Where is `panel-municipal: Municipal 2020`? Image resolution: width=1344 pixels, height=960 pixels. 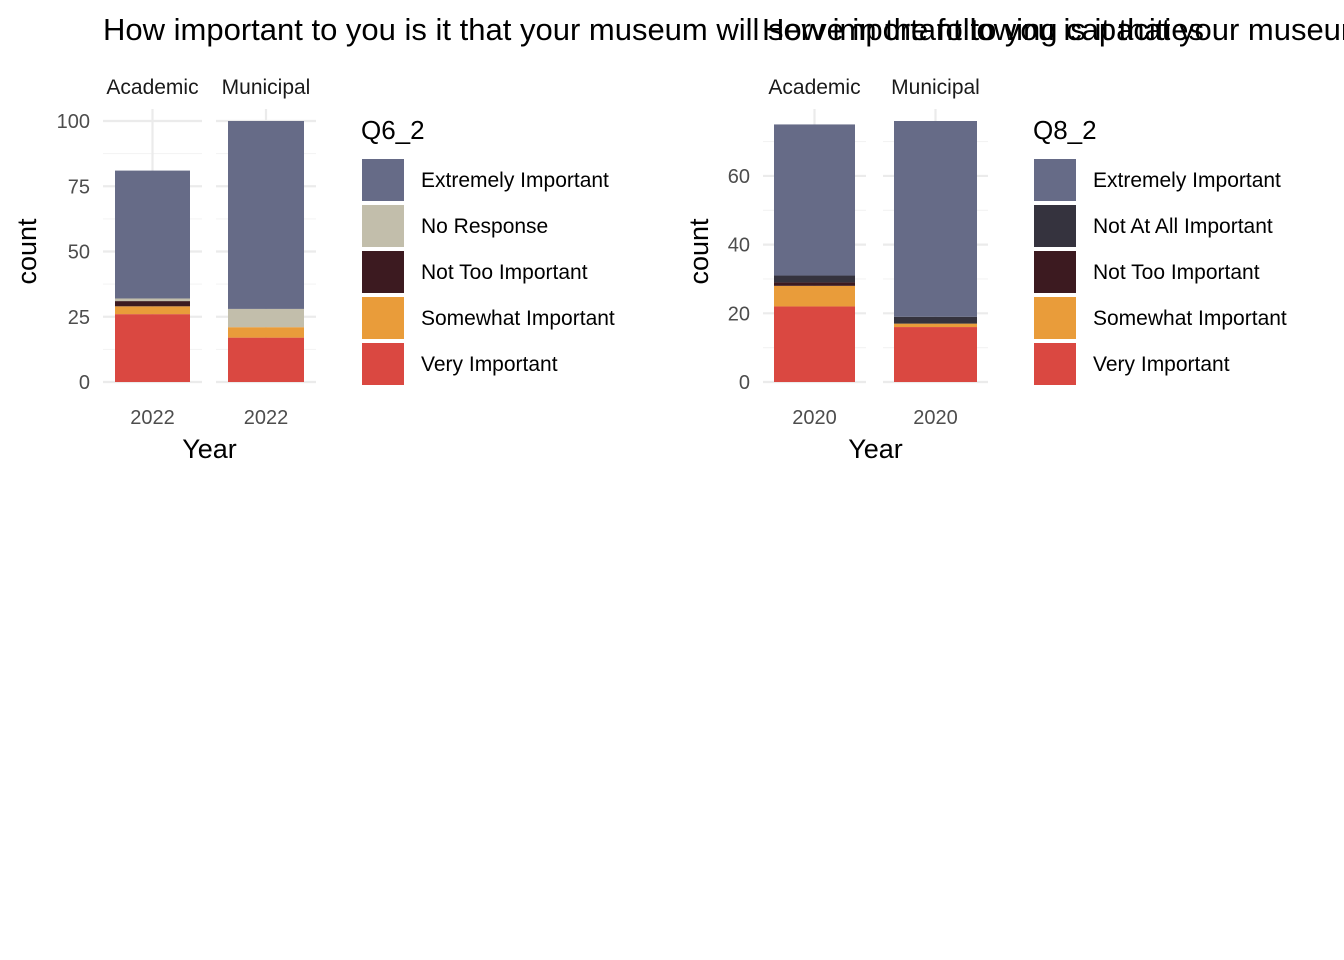 panel-municipal: Municipal 2020 is located at coordinates (935, 252).